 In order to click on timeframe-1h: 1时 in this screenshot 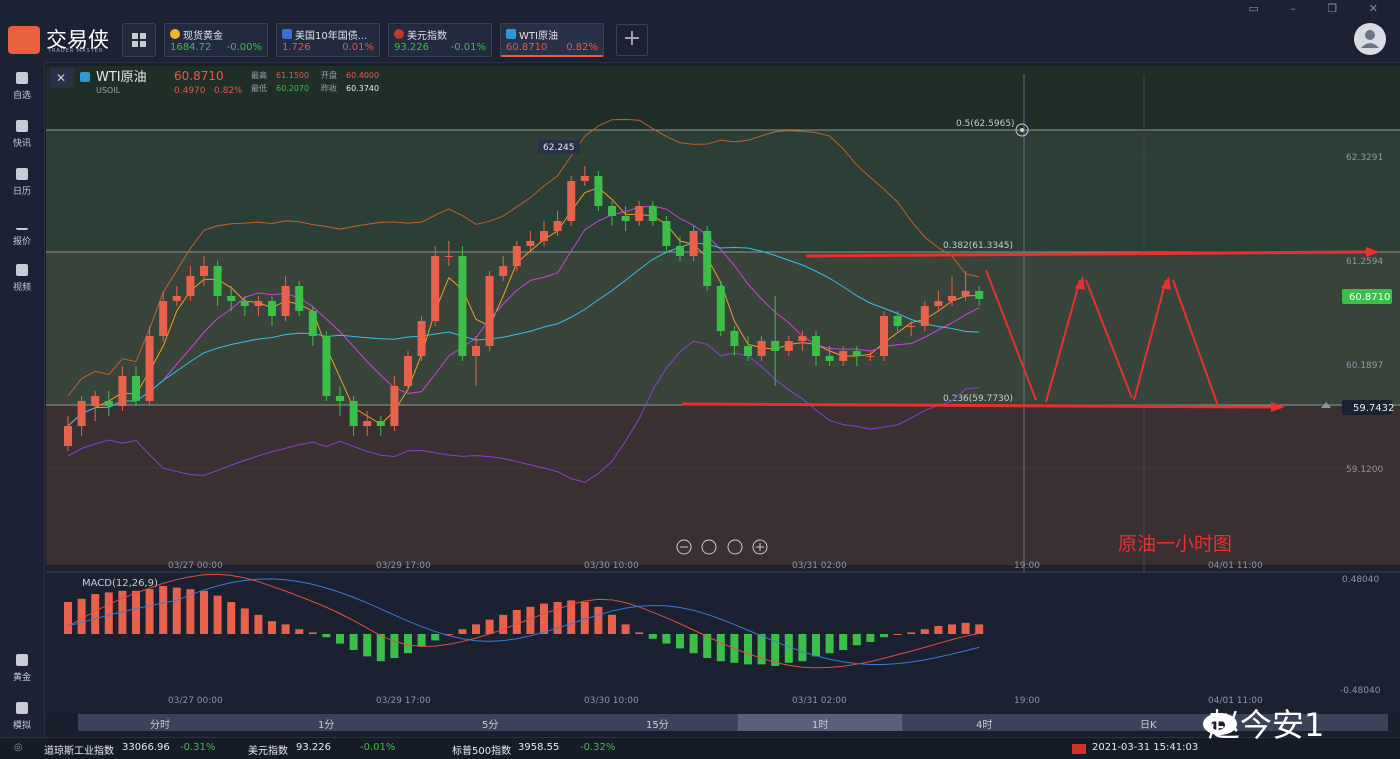, I will do `click(820, 725)`.